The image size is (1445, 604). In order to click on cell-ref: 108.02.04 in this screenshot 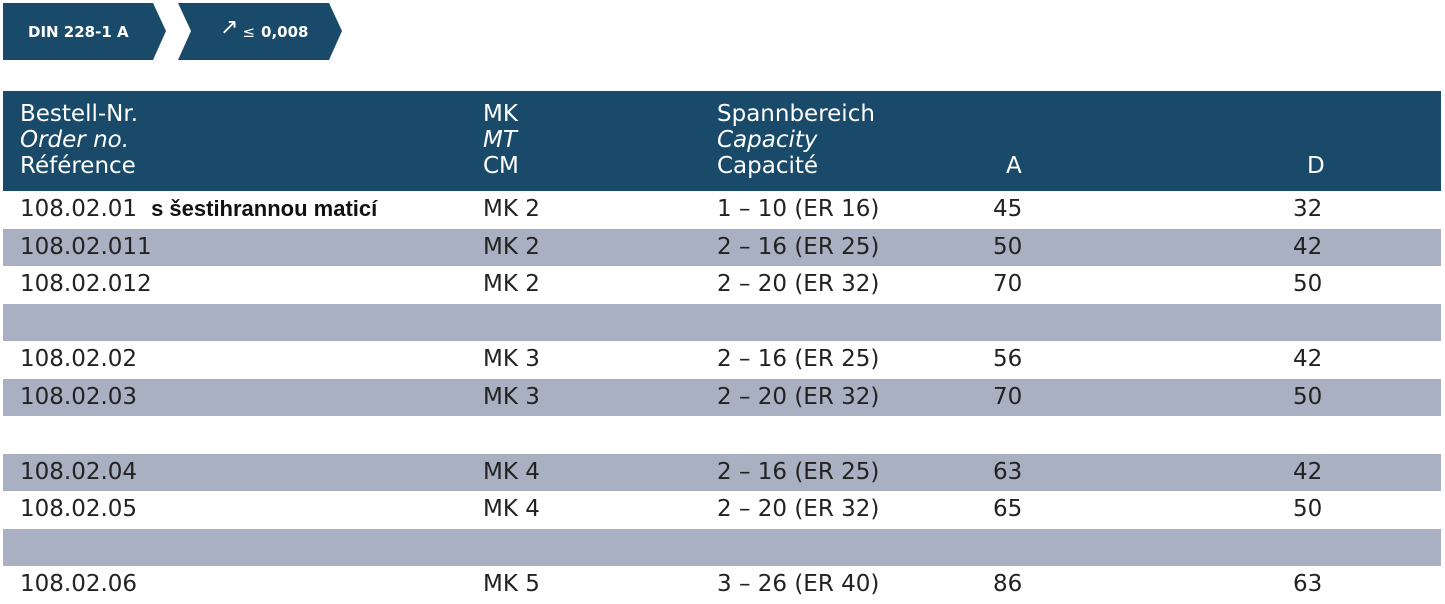, I will do `click(78, 472)`.